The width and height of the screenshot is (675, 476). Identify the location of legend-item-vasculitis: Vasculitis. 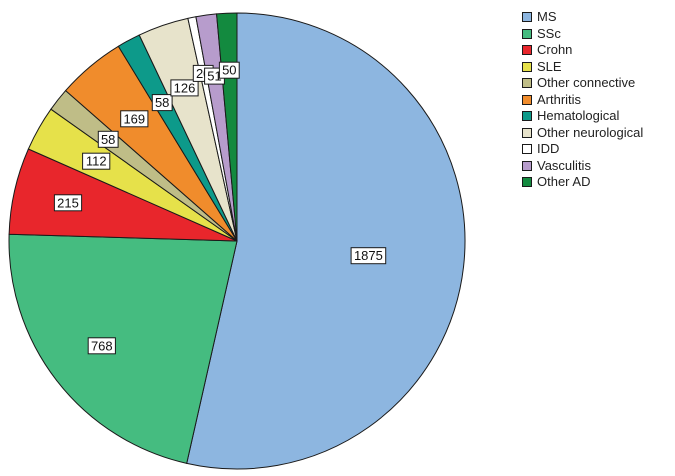
(582, 166).